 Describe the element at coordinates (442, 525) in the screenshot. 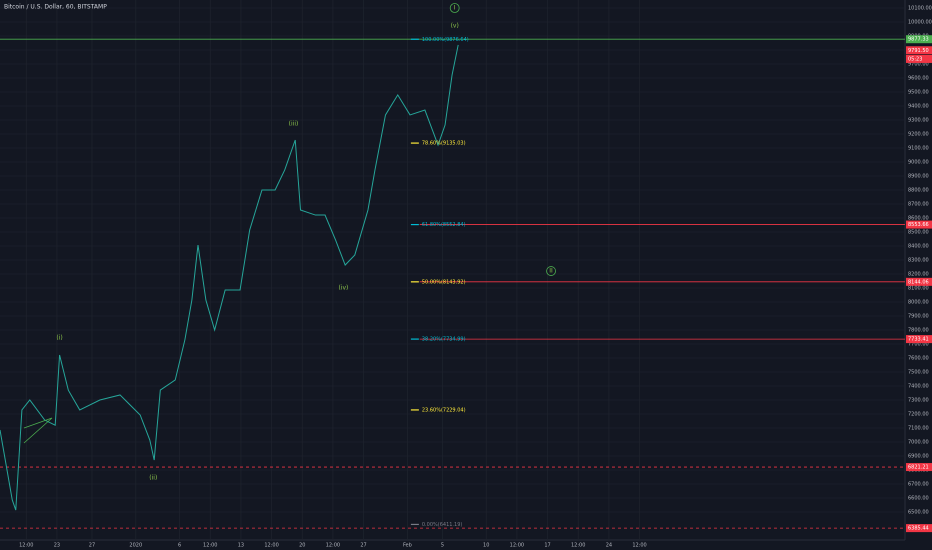

I see `fib-label: 0.00%(6411.19)` at that location.